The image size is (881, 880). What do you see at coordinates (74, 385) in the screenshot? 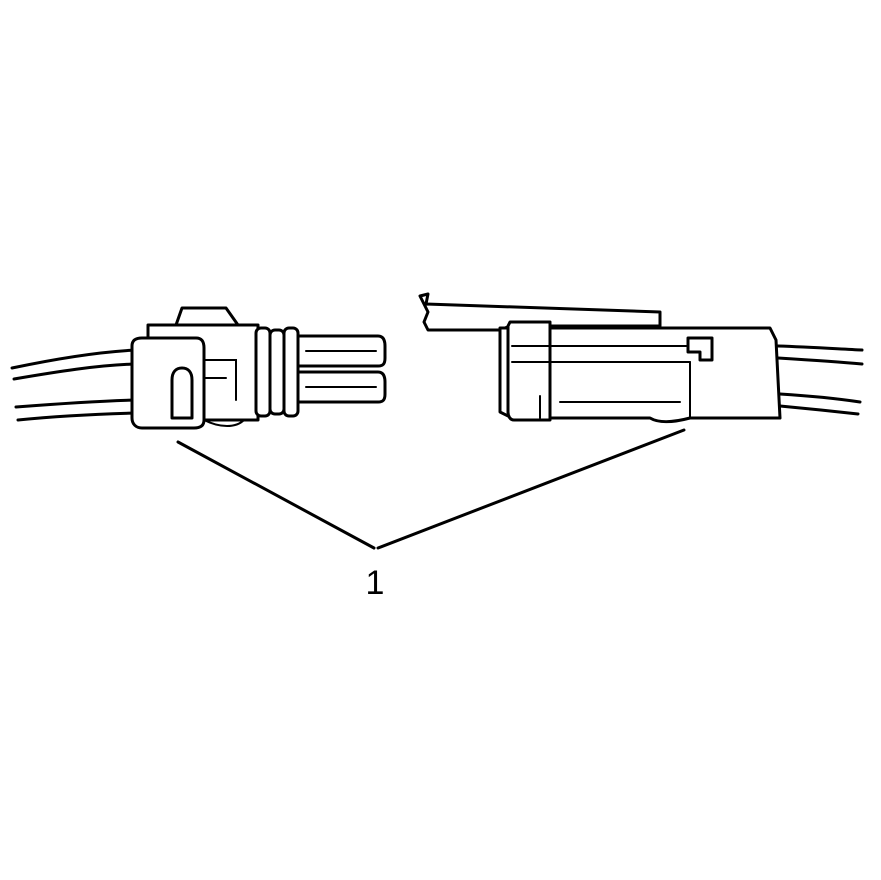
I see `left-wire-harness` at bounding box center [74, 385].